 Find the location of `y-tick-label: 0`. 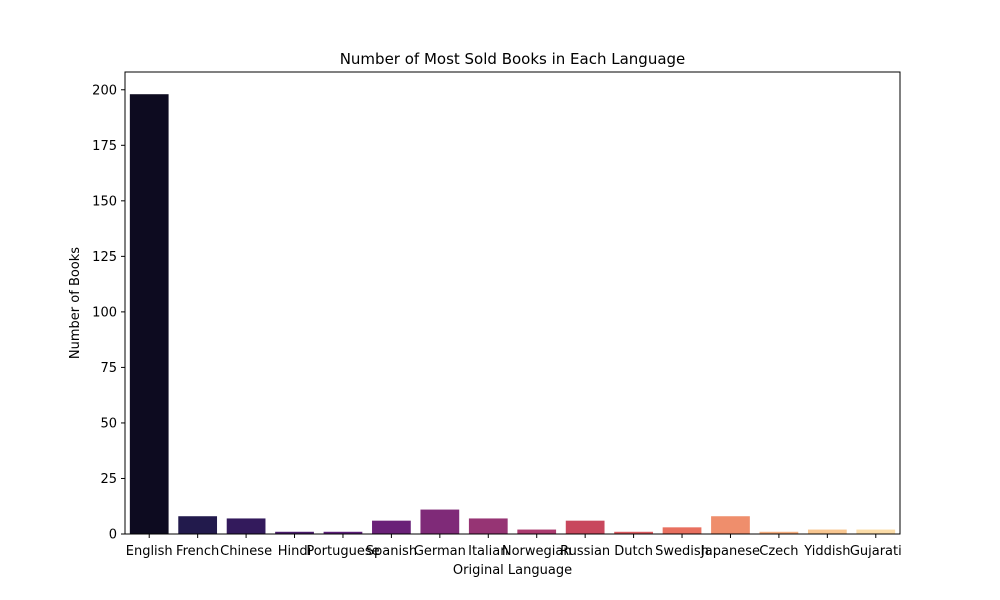

y-tick-label: 0 is located at coordinates (113, 535).